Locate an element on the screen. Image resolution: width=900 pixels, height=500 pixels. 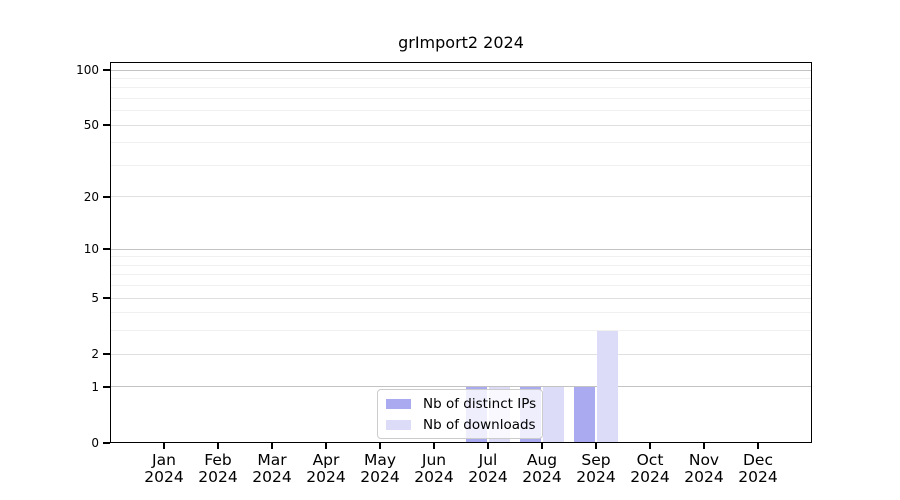
x-tick-label: Apr 2024 is located at coordinates (326, 468).